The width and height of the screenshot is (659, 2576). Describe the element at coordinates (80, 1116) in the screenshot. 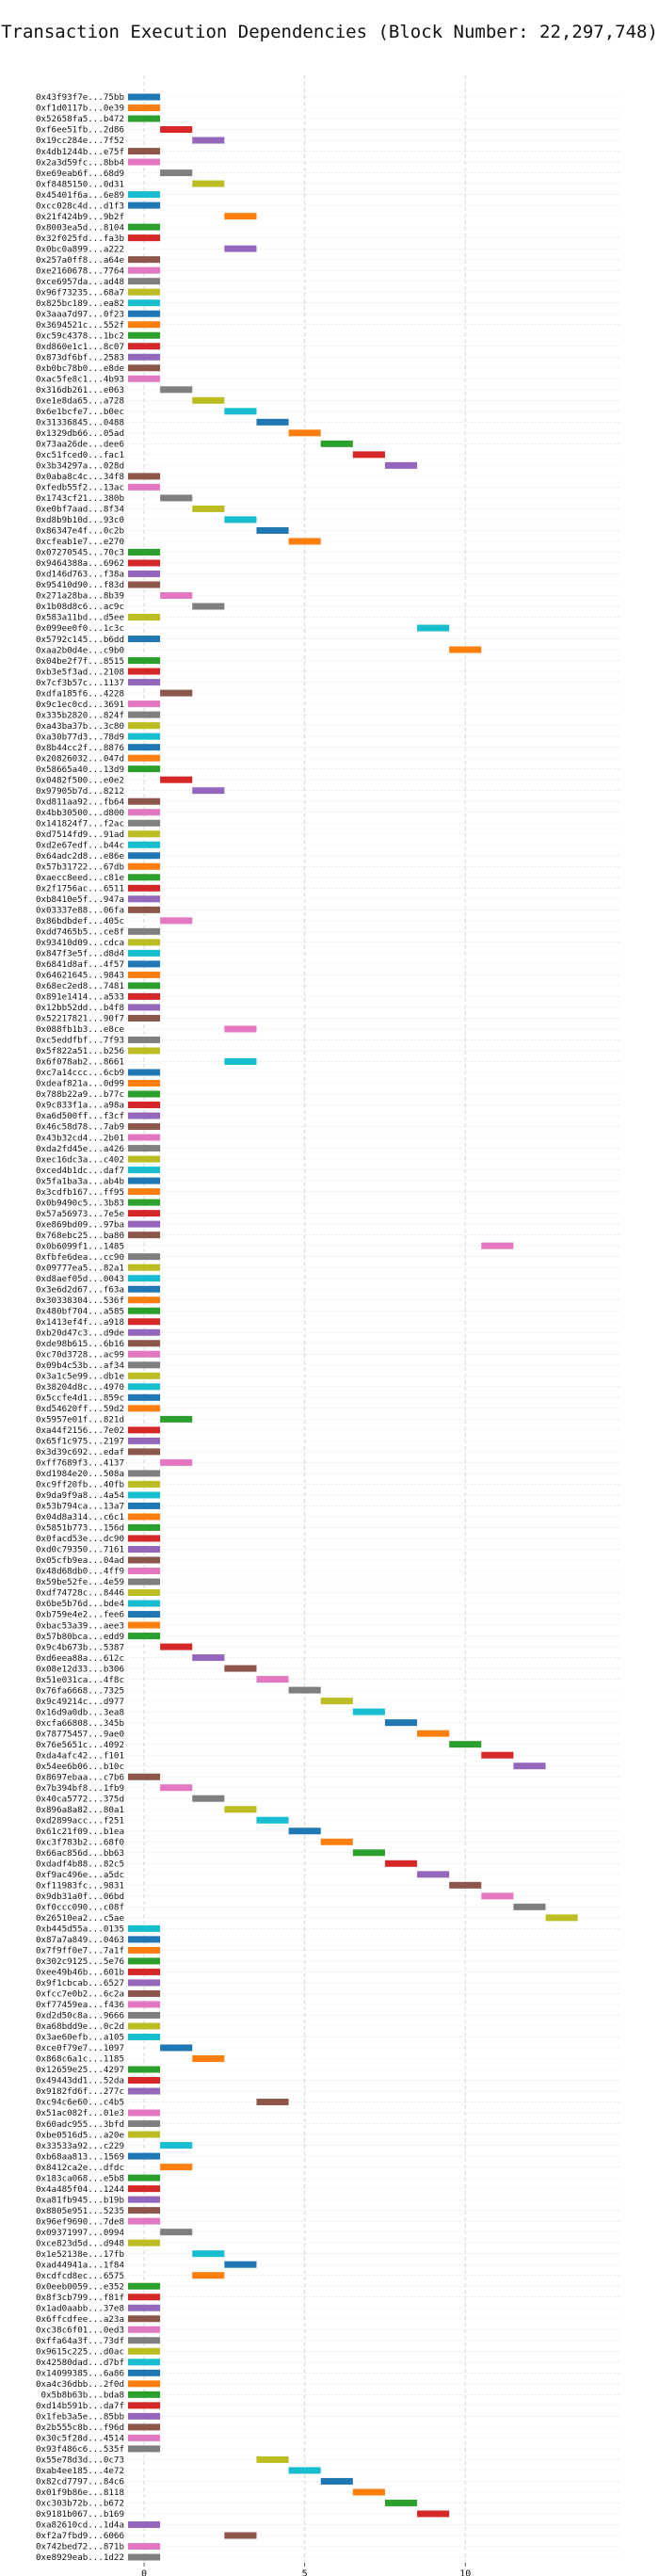

I see `tx-label: 0xa6d500ff...f3cf` at that location.